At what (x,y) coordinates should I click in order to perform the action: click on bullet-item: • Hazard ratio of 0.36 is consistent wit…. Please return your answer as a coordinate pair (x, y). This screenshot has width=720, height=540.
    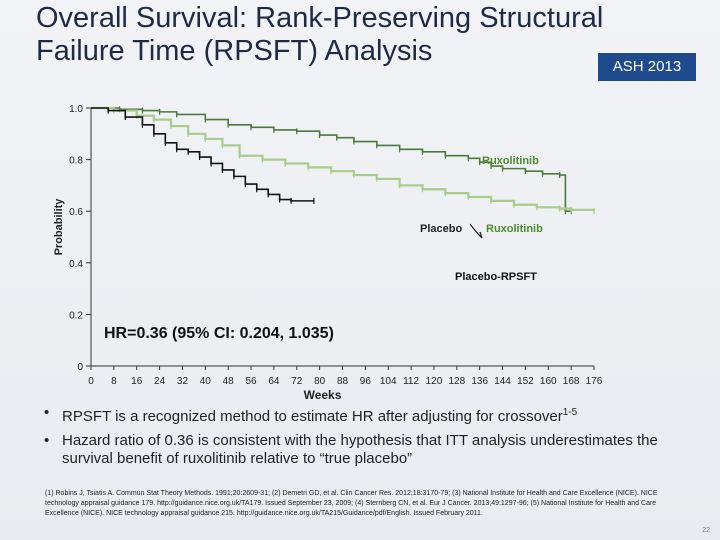
    Looking at the image, I should click on (372, 450).